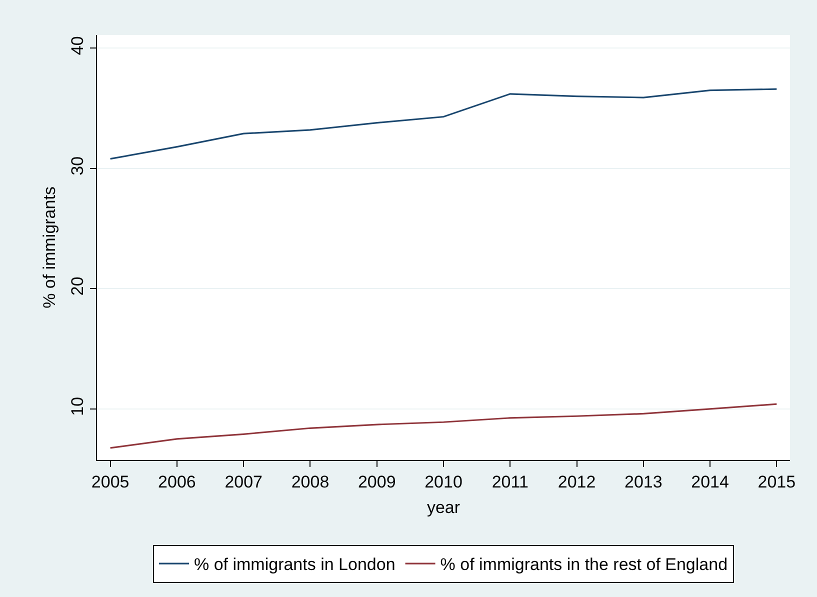 Image resolution: width=817 pixels, height=597 pixels. What do you see at coordinates (710, 482) in the screenshot?
I see `x-tick-label: 2014` at bounding box center [710, 482].